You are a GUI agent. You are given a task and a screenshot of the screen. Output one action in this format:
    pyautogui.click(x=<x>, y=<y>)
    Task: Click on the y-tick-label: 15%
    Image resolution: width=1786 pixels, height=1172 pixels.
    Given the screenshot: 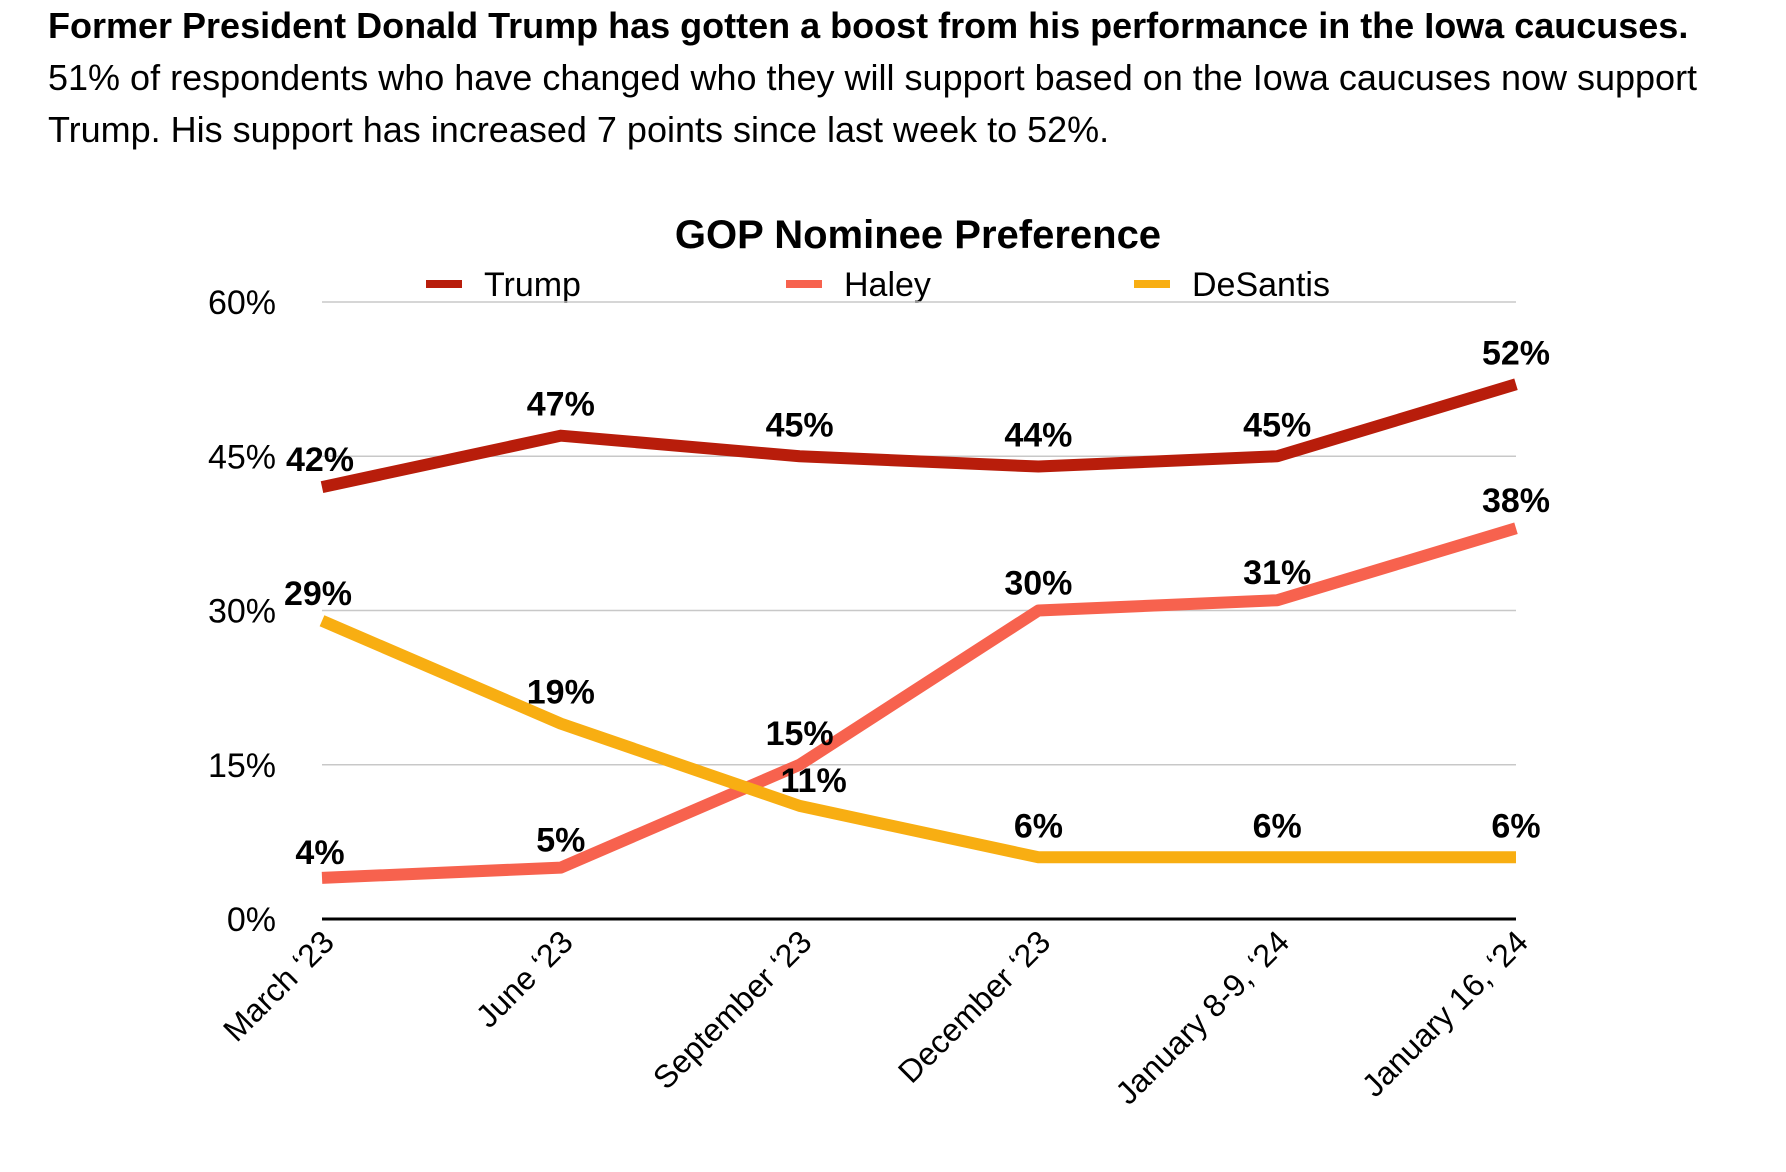 What is the action you would take?
    pyautogui.click(x=242, y=766)
    